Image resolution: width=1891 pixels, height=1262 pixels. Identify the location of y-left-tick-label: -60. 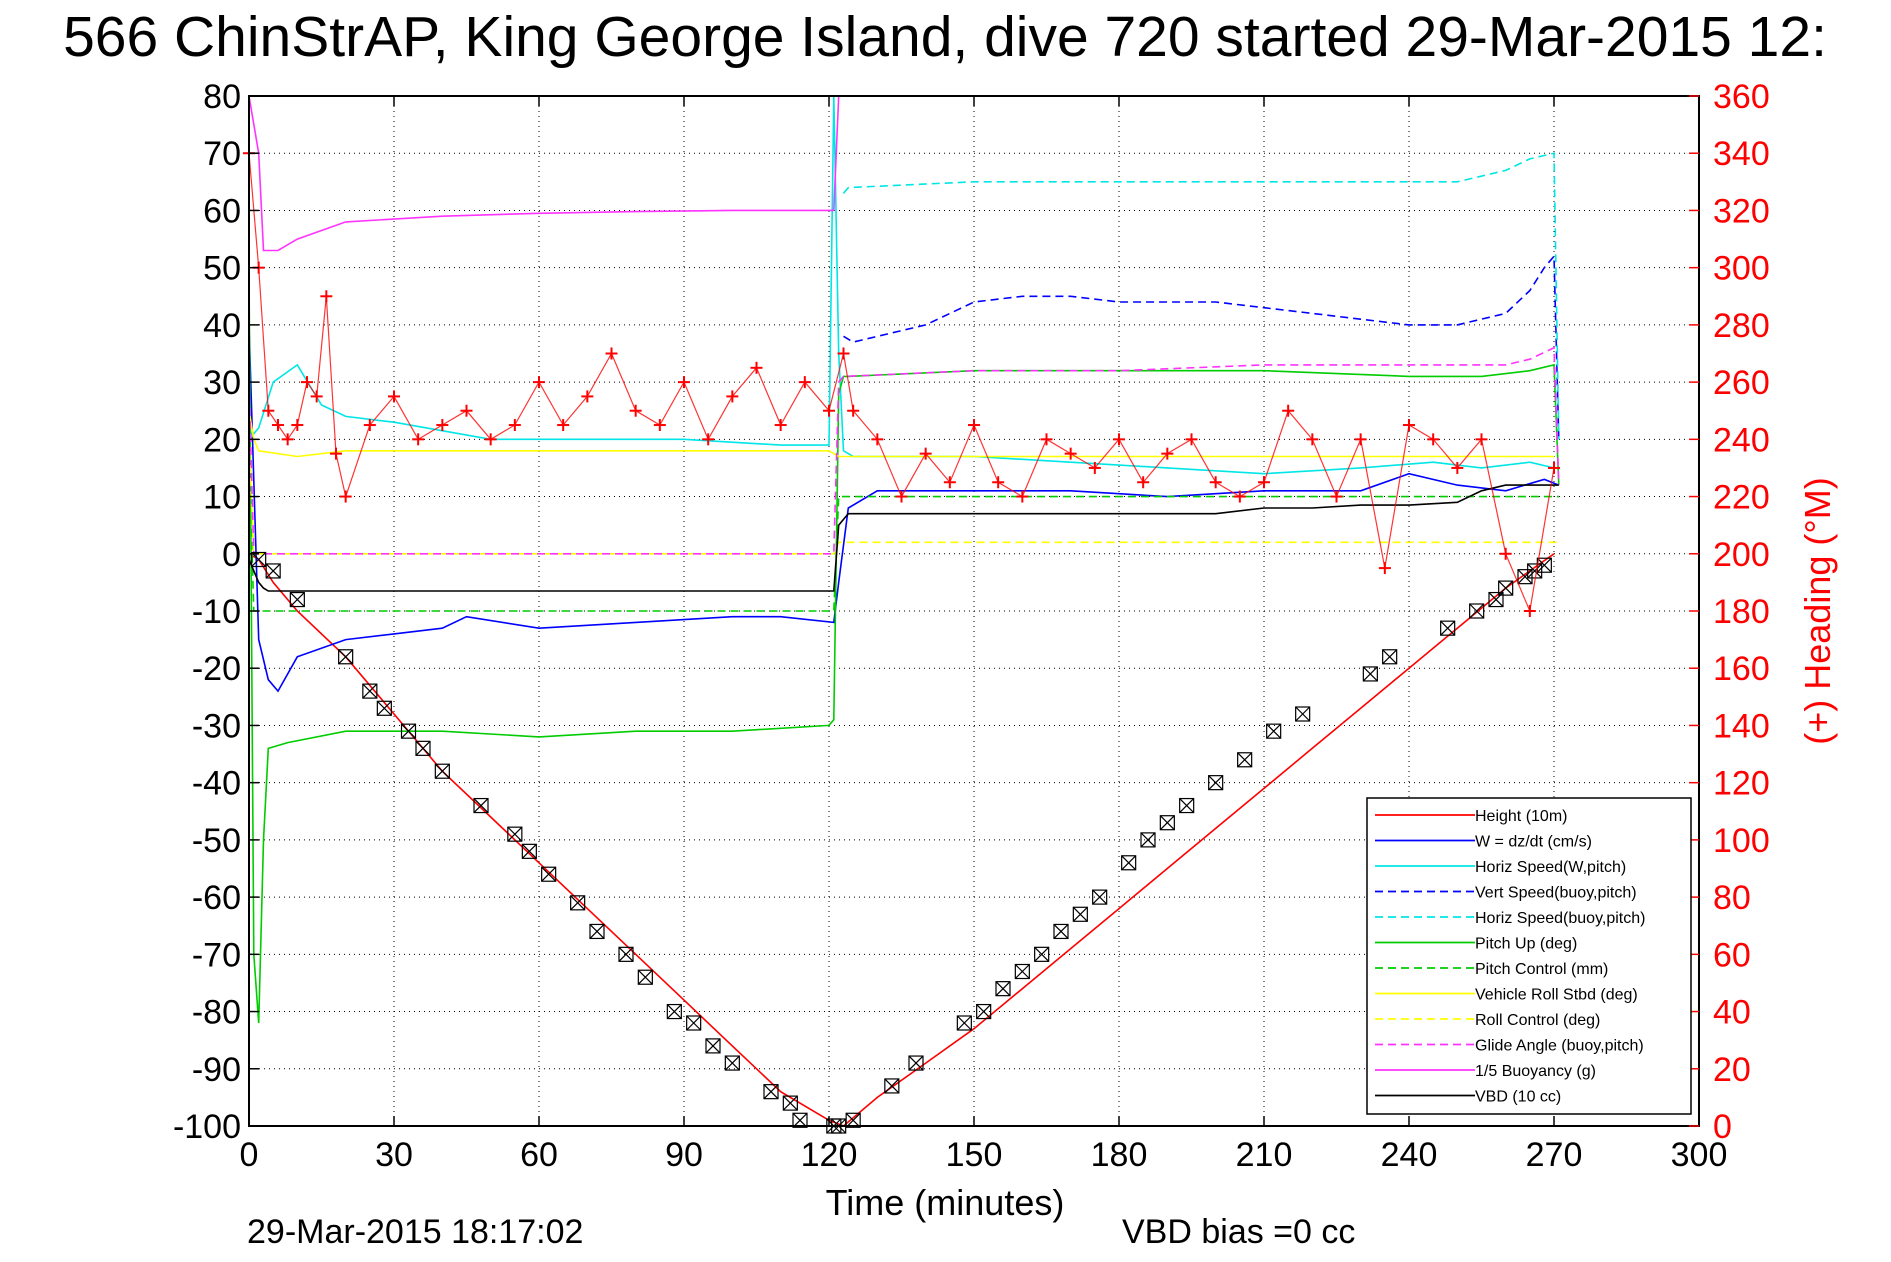
(216, 898).